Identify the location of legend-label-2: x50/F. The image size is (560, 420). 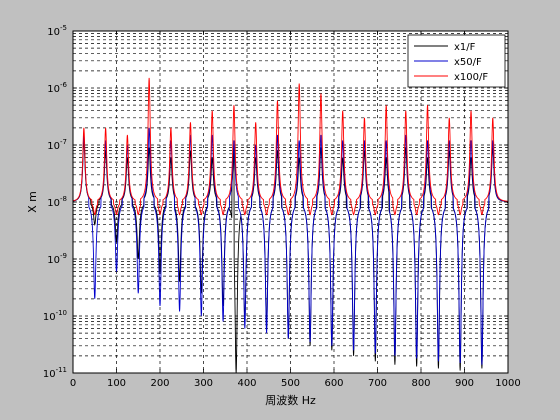
(468, 62).